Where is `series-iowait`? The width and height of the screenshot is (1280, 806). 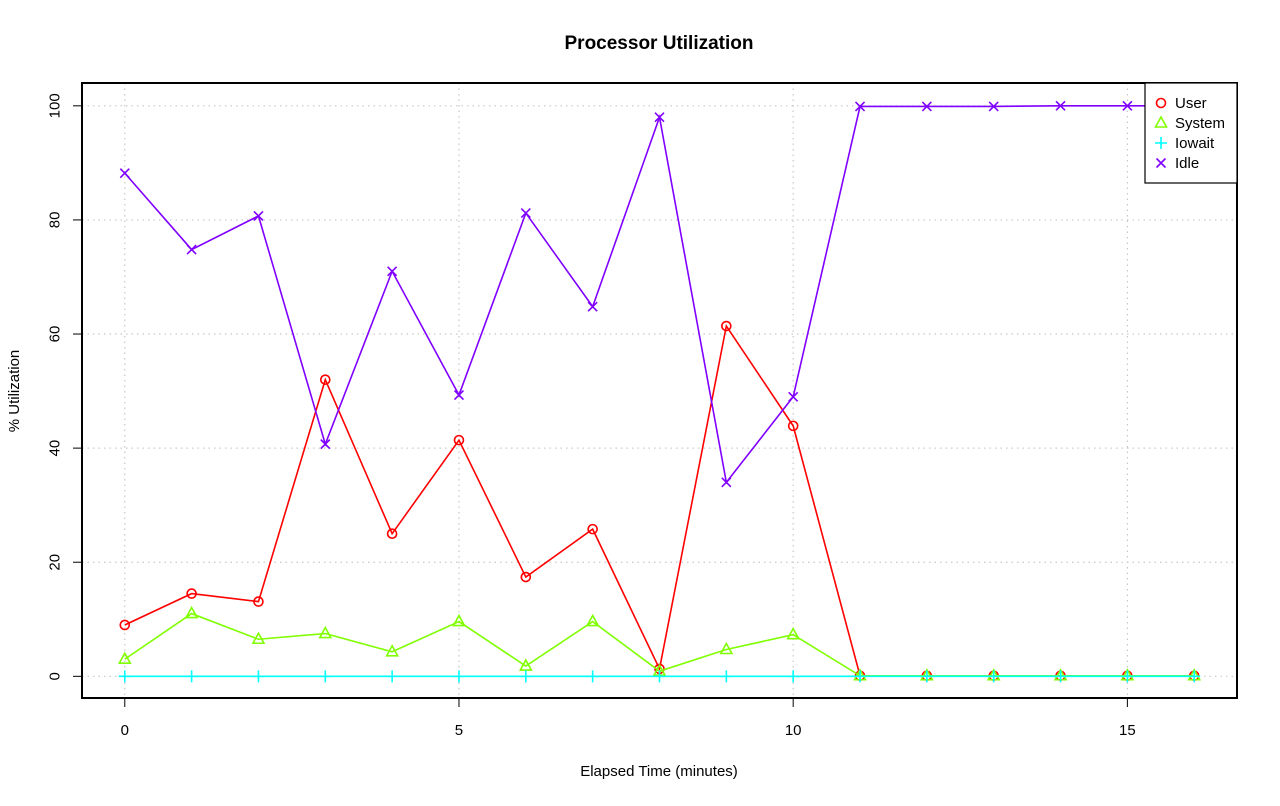
series-iowait is located at coordinates (659, 676).